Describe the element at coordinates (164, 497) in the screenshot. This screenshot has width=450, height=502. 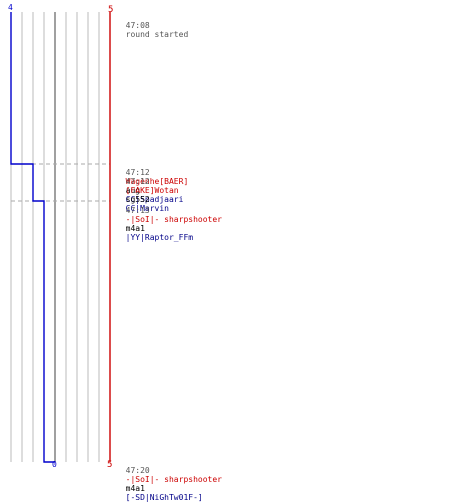
I see `victim-name: [-SD|NiGhTw01F-]` at that location.